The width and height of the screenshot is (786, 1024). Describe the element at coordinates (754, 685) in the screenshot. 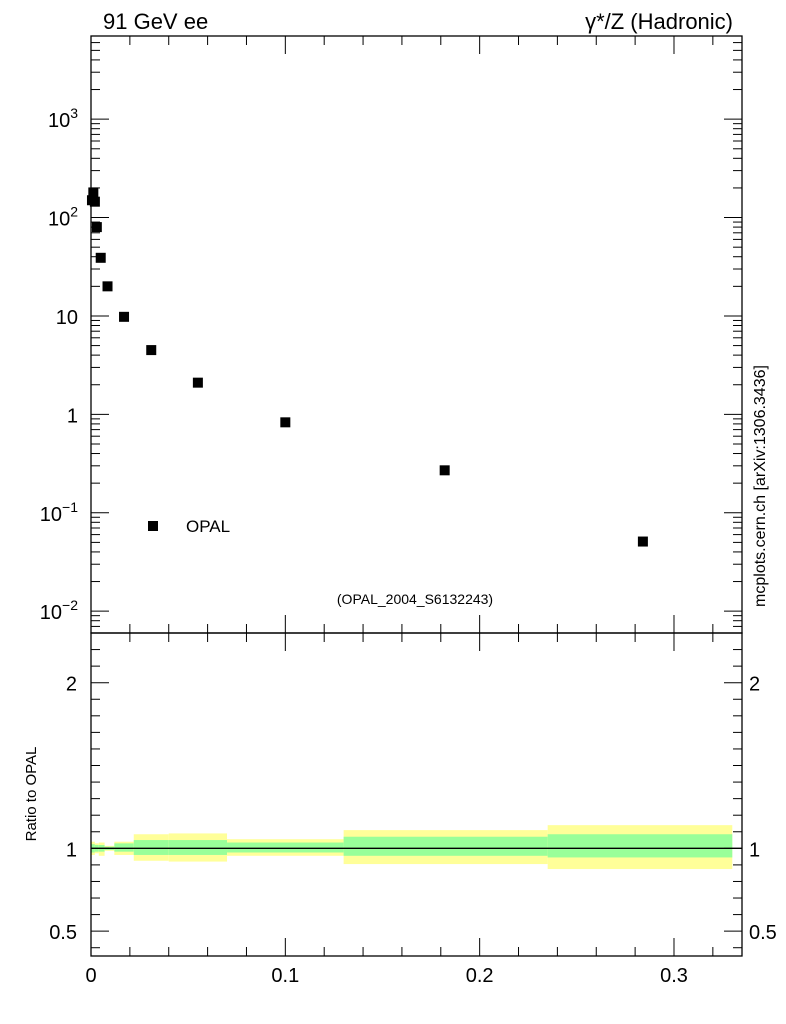

I see `ratio-y-tick-label-right: 2` at that location.